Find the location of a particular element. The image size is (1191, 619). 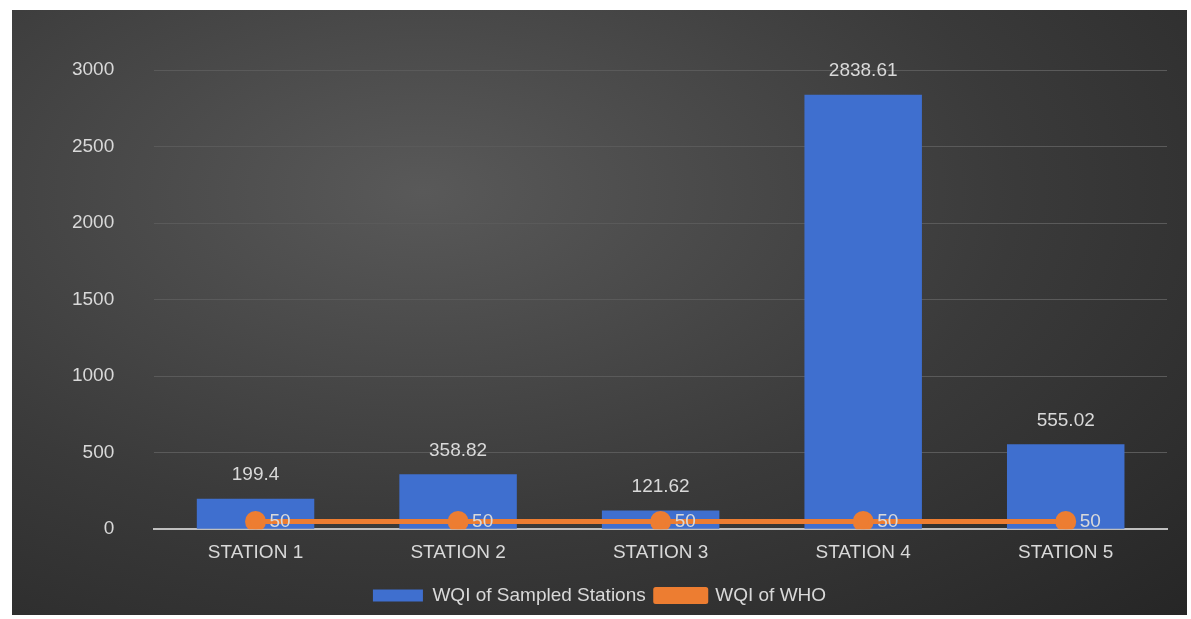

data-label: 121.62 is located at coordinates (660, 486).